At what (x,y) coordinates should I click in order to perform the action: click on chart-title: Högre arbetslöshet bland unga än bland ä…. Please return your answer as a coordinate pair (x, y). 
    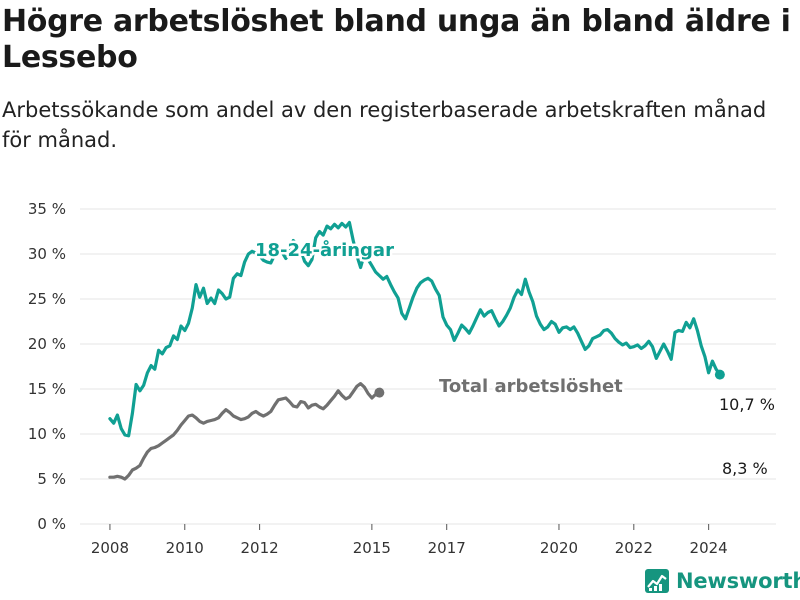
    Looking at the image, I should click on (396, 39).